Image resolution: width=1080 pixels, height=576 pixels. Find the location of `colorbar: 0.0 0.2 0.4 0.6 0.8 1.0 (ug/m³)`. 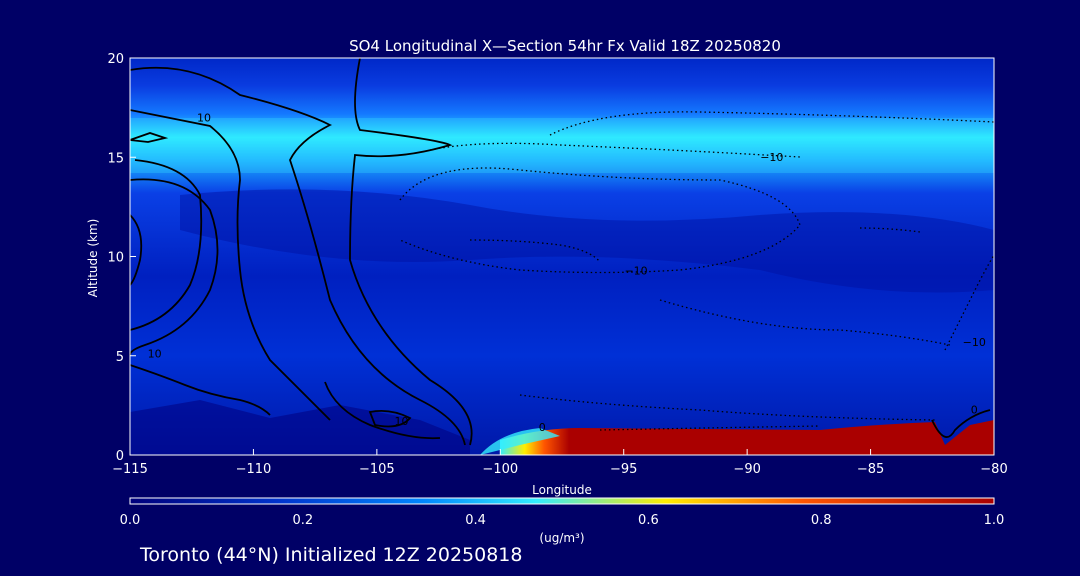

colorbar: 0.0 0.2 0.4 0.6 0.8 1.0 (ug/m³) is located at coordinates (562, 521).